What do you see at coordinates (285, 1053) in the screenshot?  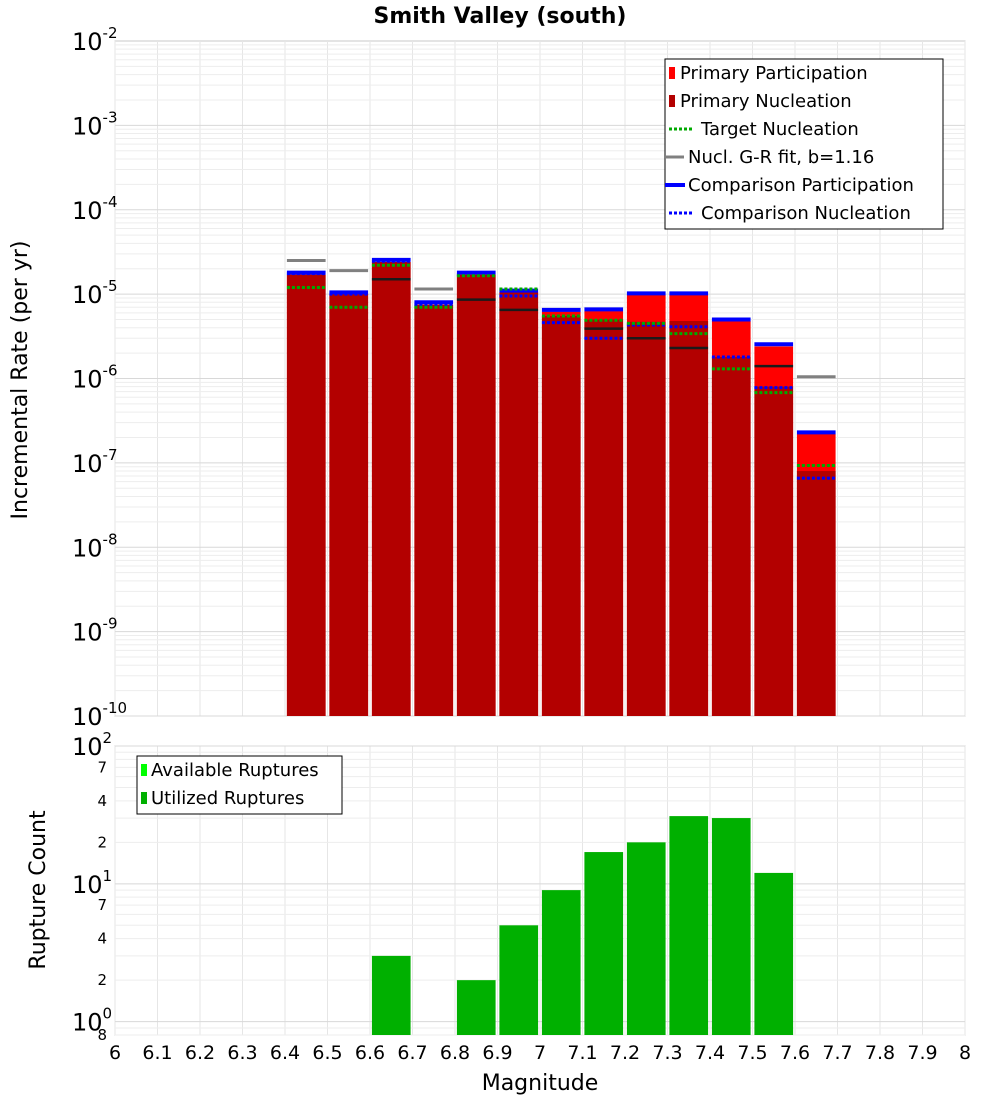 I see `x-tick-label: 6.4` at bounding box center [285, 1053].